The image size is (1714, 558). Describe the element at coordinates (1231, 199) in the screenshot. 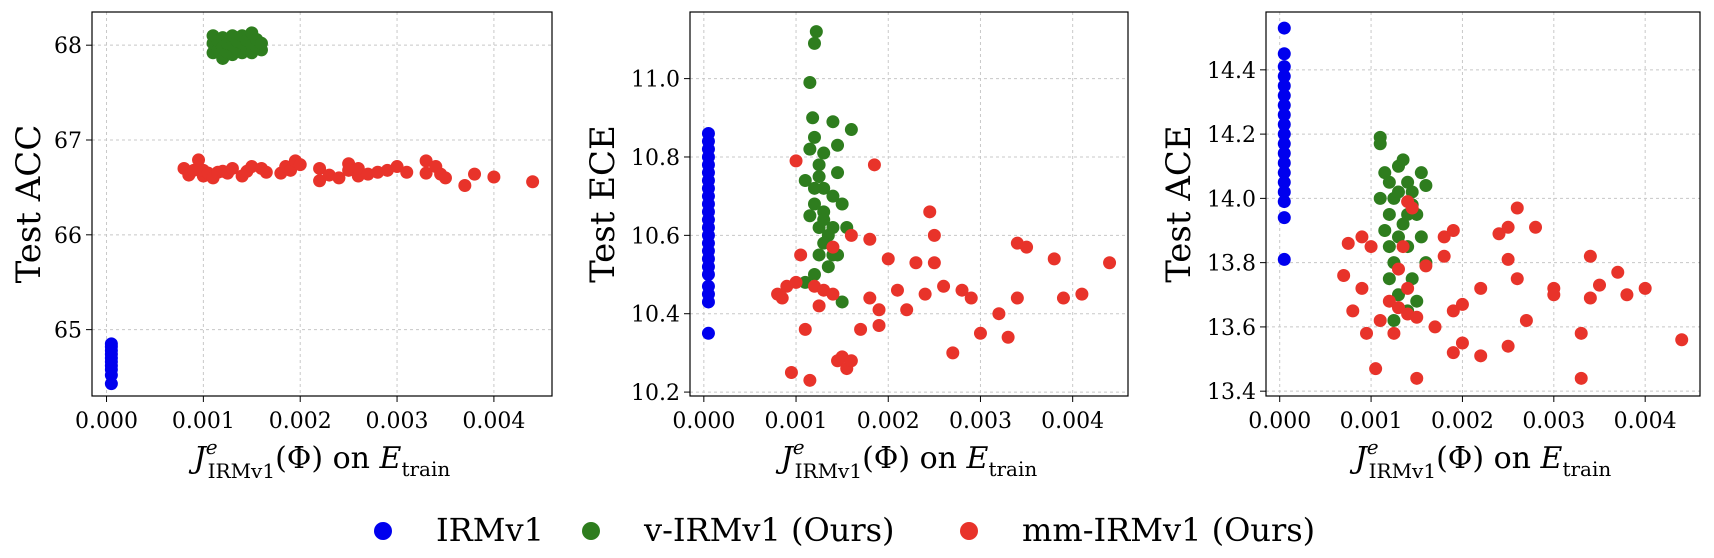

I see `y-tick-label: 14.0` at that location.